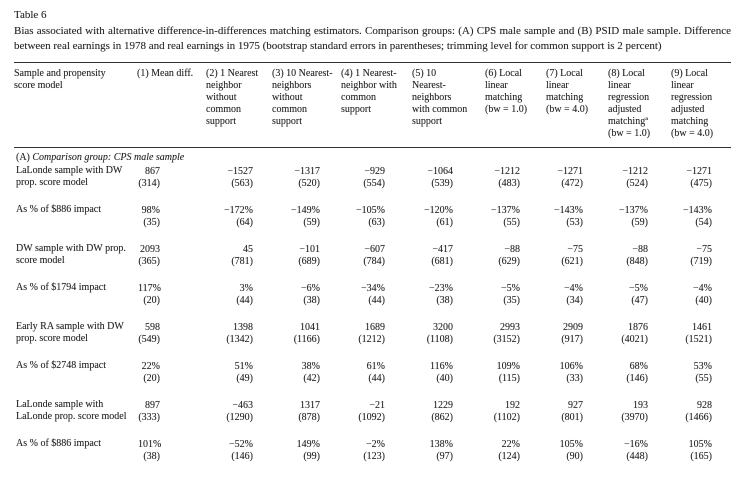 The height and width of the screenshot is (477, 739). Describe the element at coordinates (75, 262) in the screenshot. I see `row-label: DW sample with DW prop. score model` at that location.